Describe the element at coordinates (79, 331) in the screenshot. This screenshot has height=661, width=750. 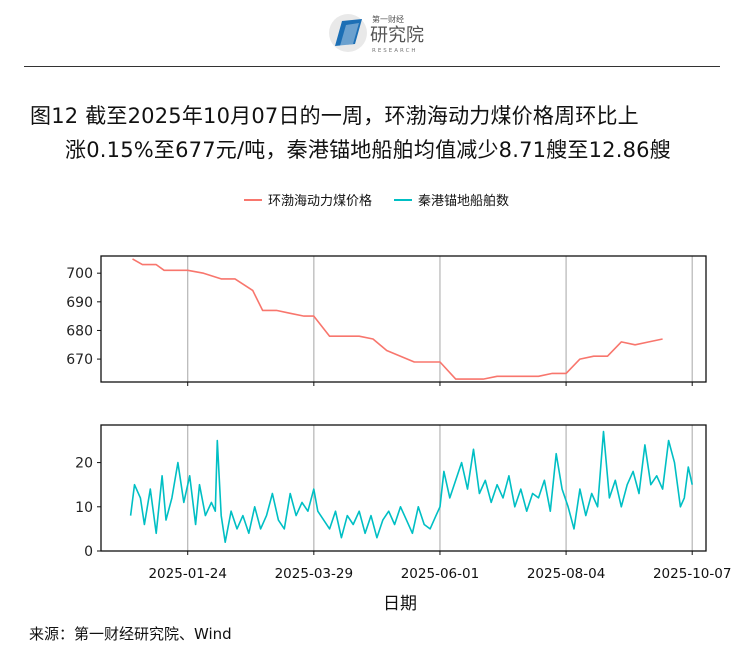
I see `y-tick-label: 680` at that location.